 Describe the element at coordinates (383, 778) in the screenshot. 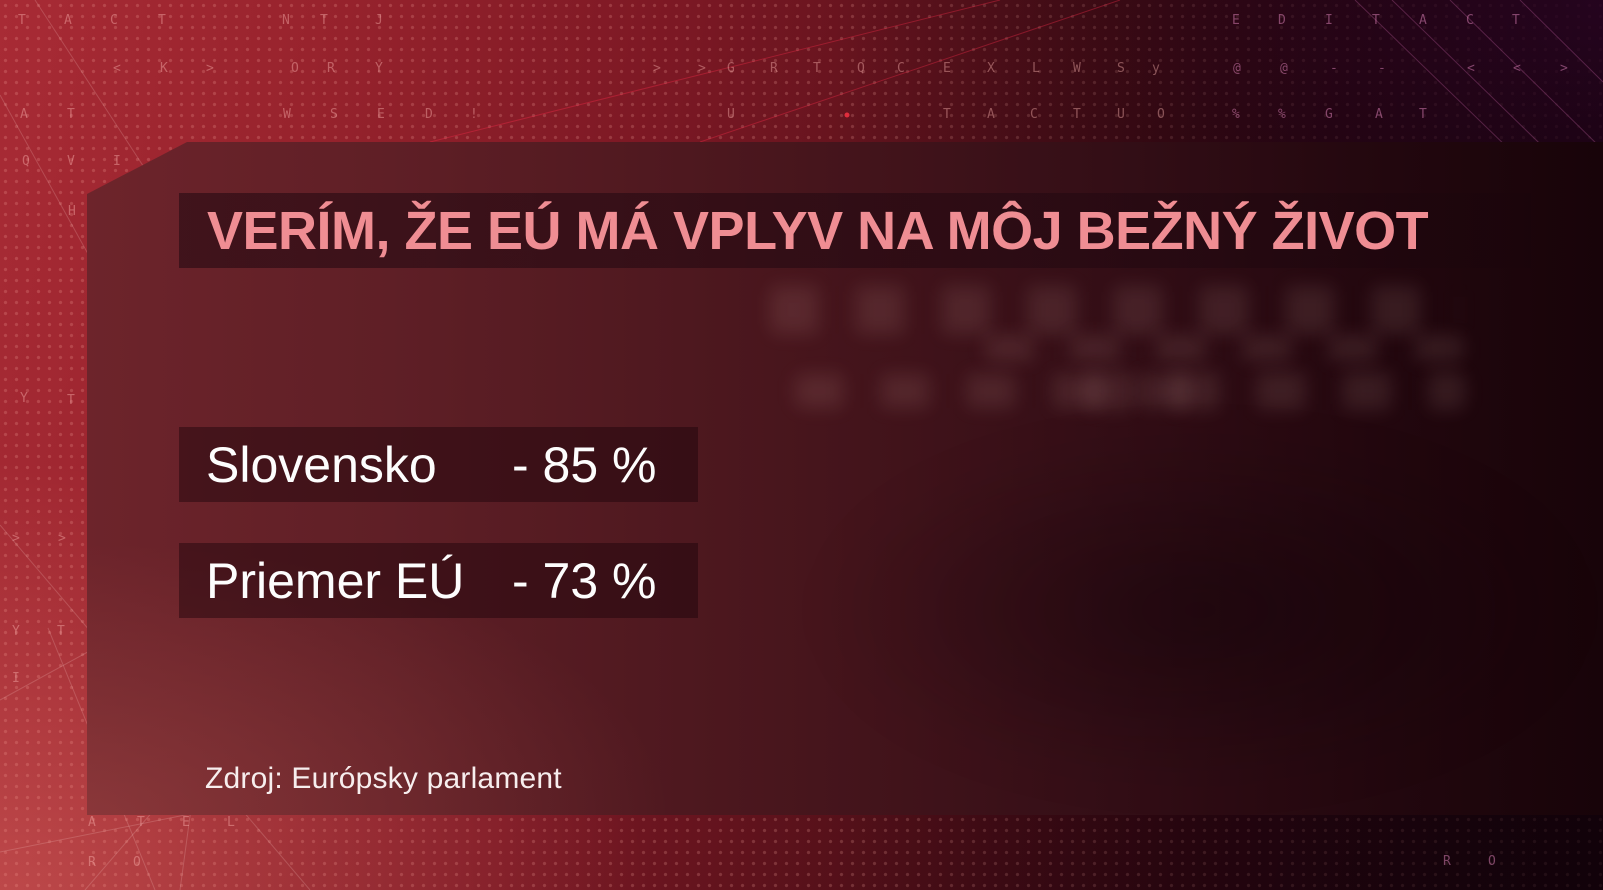

I see `source-credit: Zdroj: Európsky parlament` at that location.